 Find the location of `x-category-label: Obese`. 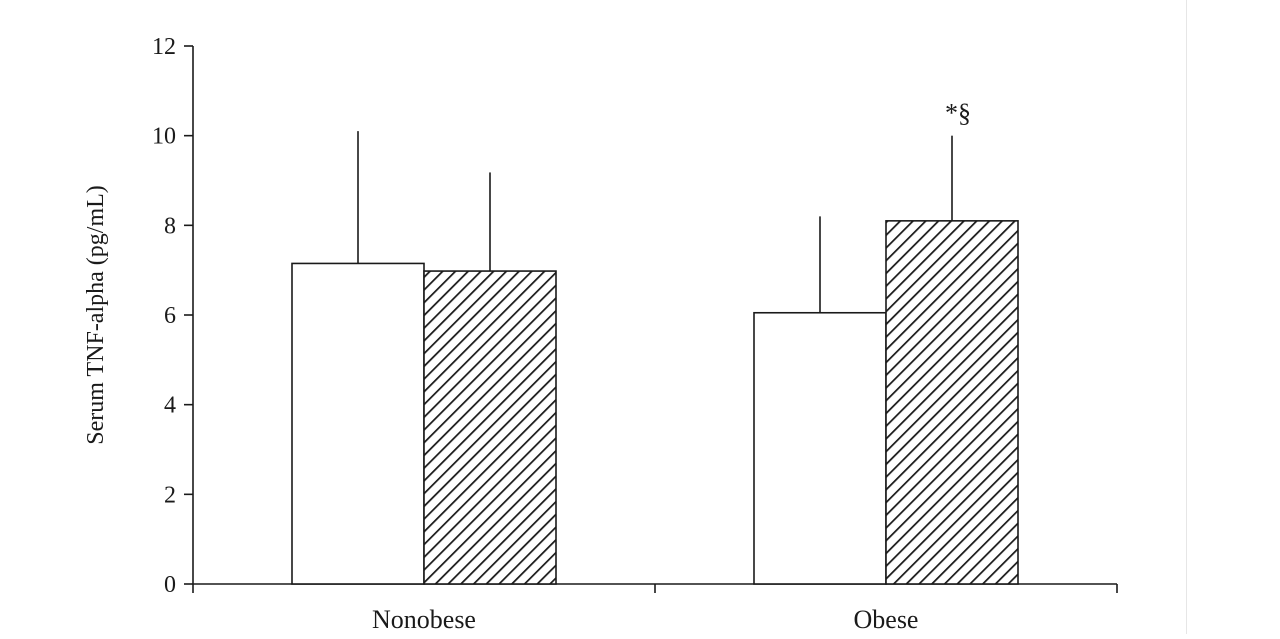

x-category-label: Obese is located at coordinates (886, 619).